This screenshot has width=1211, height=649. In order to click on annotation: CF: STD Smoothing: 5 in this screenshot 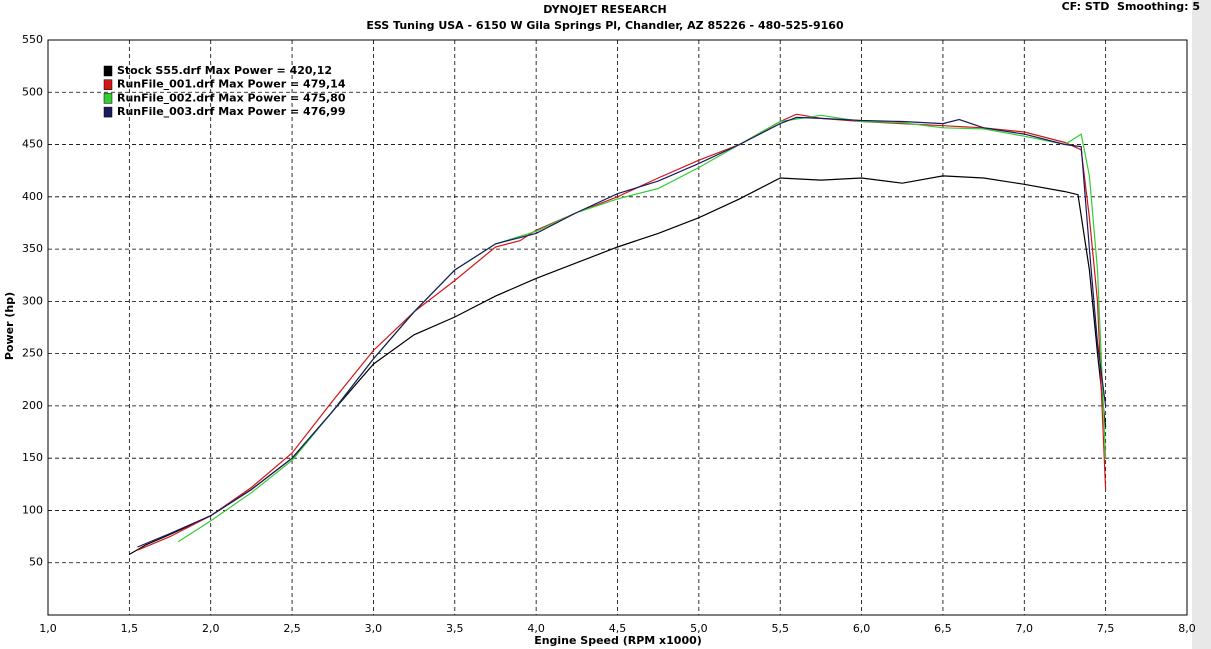, I will do `click(1131, 6)`.